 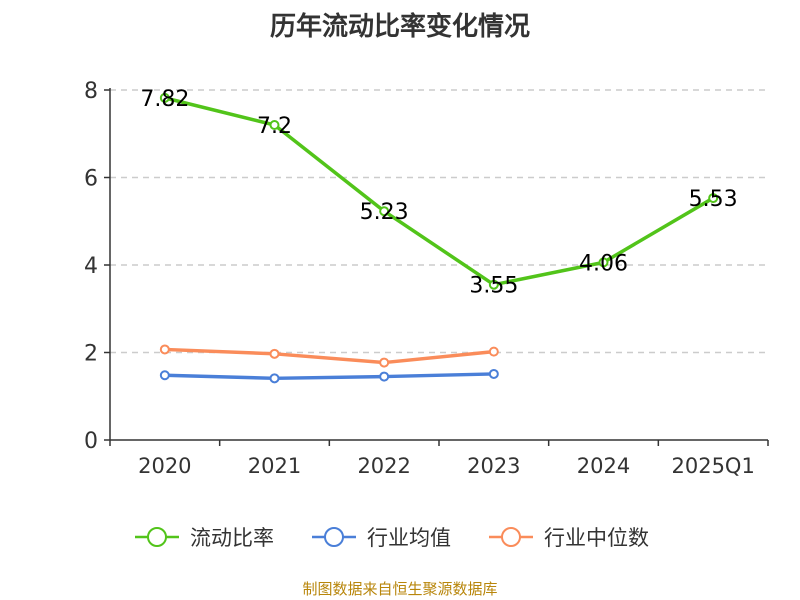 What do you see at coordinates (91, 91) in the screenshot?
I see `y-tick-label: 8` at bounding box center [91, 91].